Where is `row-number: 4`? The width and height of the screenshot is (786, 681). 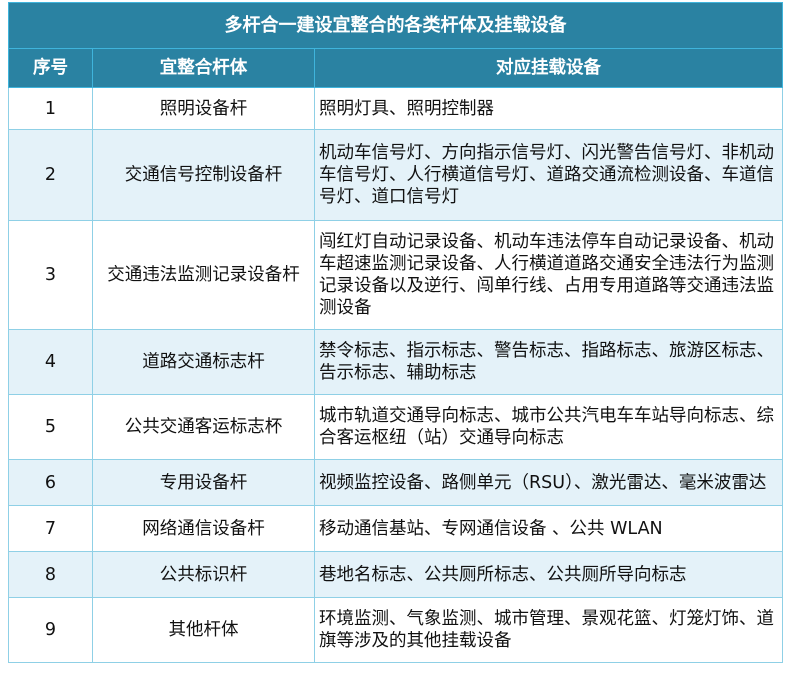
row-number: 4 is located at coordinates (50, 362).